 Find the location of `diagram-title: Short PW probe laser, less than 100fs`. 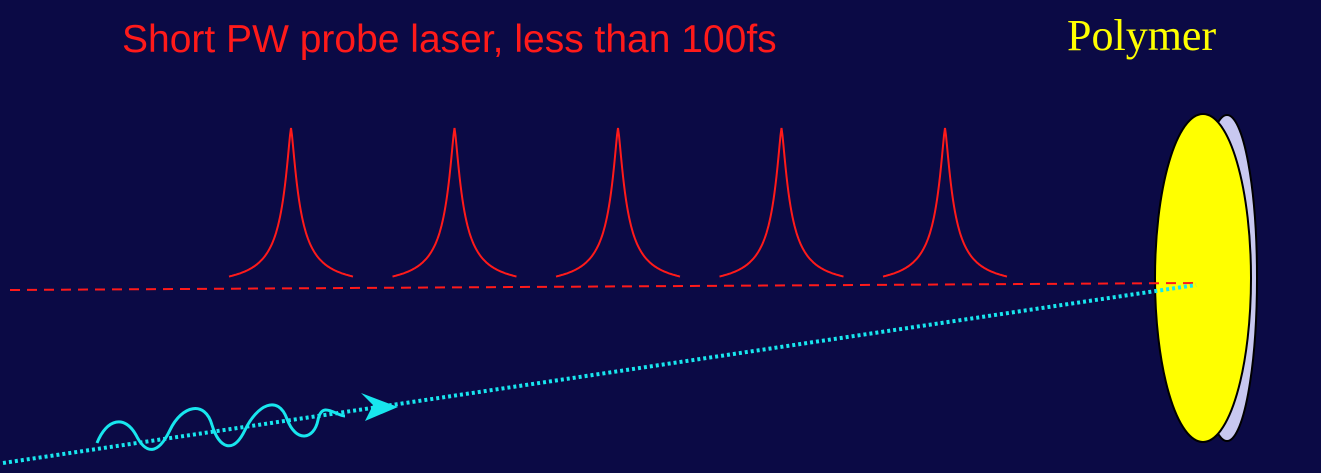

diagram-title: Short PW probe laser, less than 100fs is located at coordinates (449, 39).